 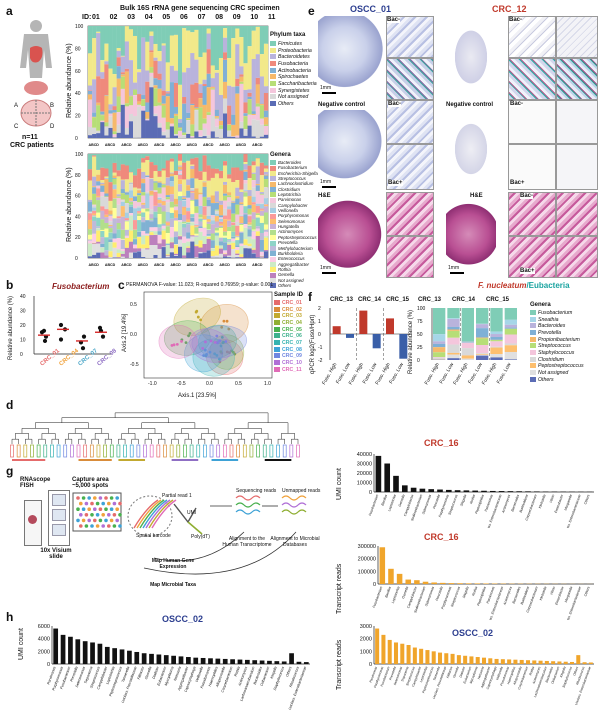 What do you see at coordinates (301, 232) in the screenshot?
I see `genera-legend-item: Actinomyces` at bounding box center [301, 232].